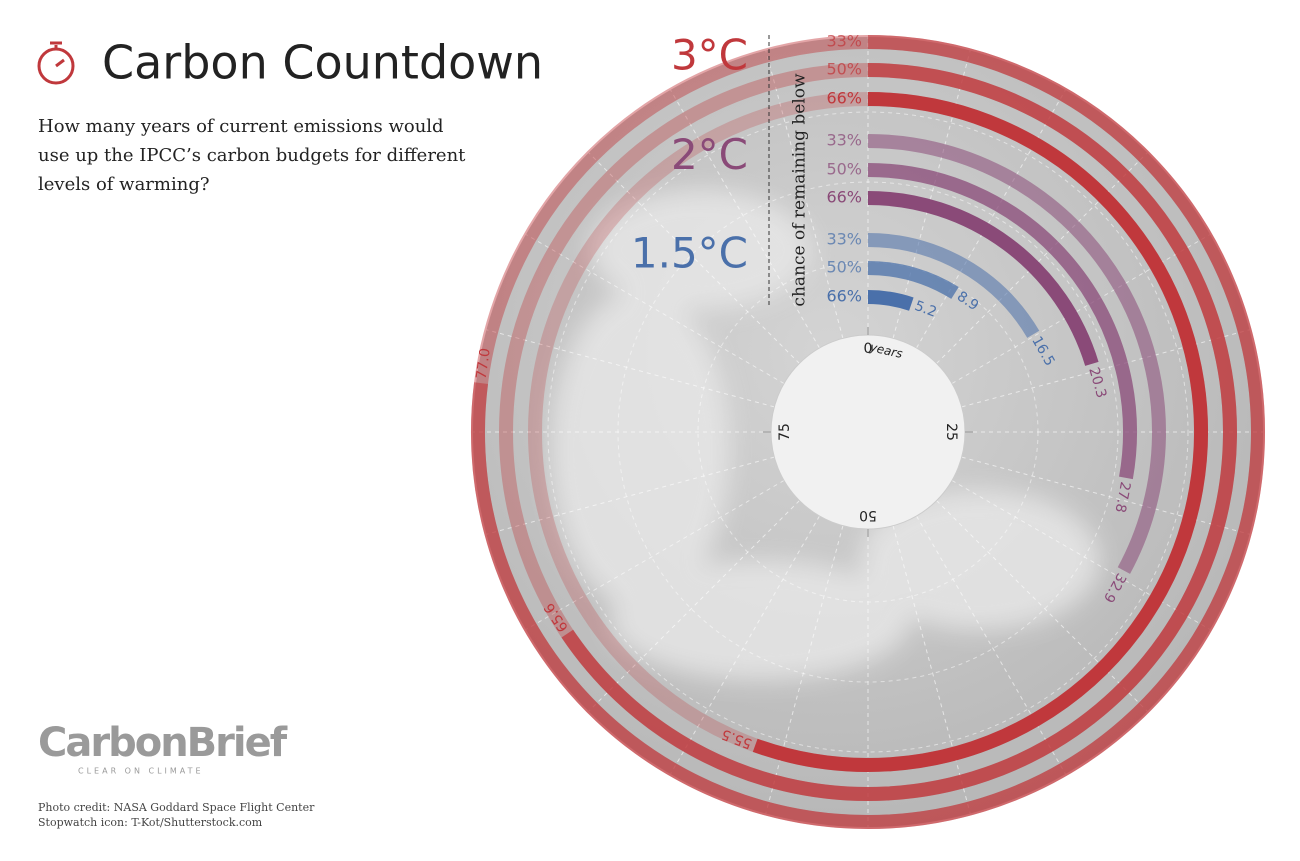 This screenshot has width=1300, height=861. I want to click on logo: CarbonBrief, so click(163, 743).